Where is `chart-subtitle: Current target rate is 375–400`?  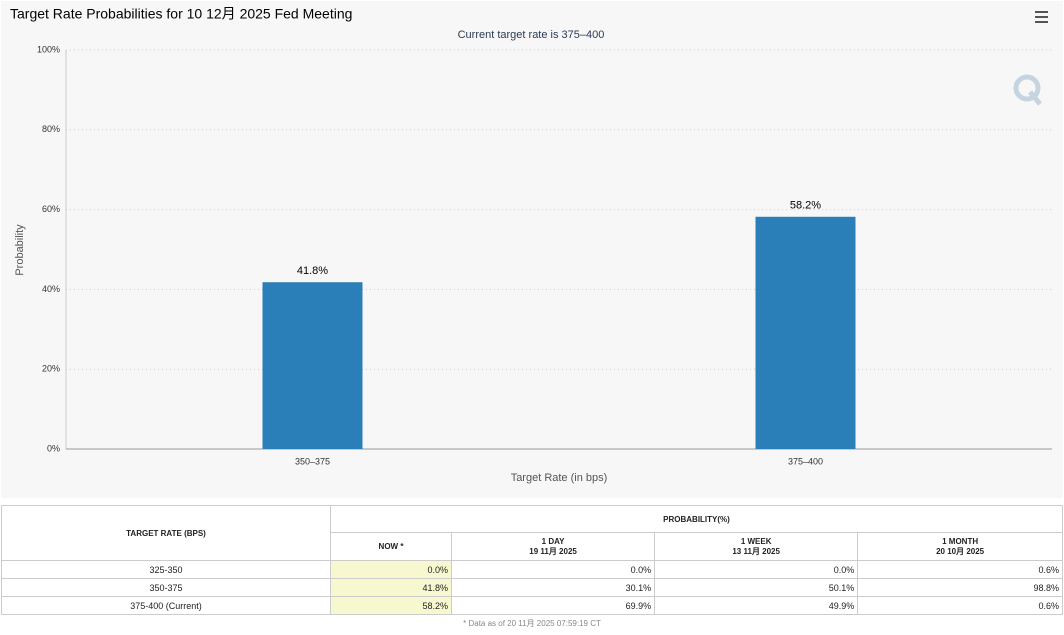 chart-subtitle: Current target rate is 375–400 is located at coordinates (531, 35).